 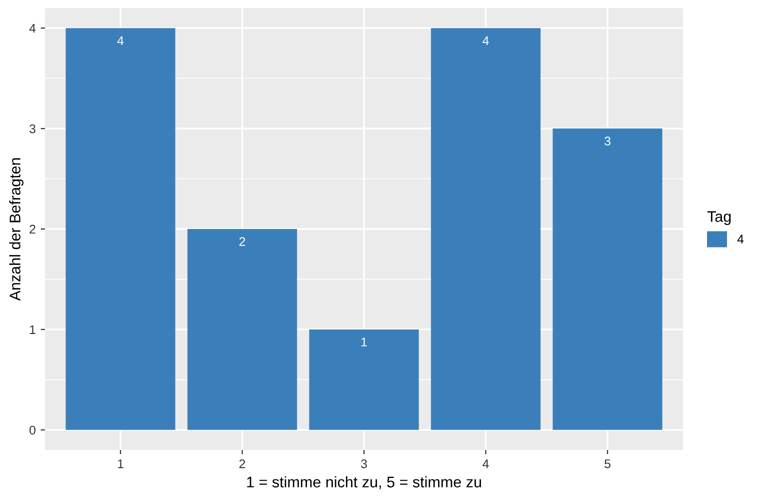 What do you see at coordinates (740, 239) in the screenshot?
I see `legend-label: 4` at bounding box center [740, 239].